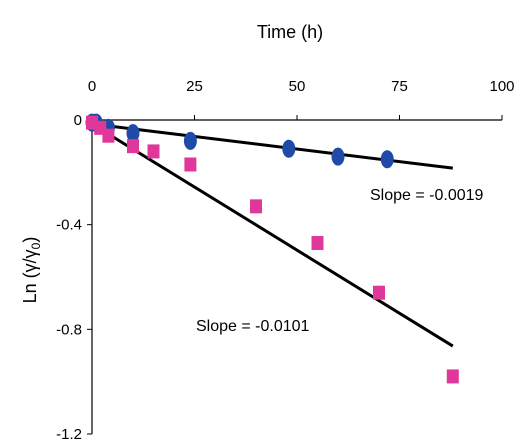 The height and width of the screenshot is (444, 526). I want to click on y-tick-label: 0, so click(78, 120).